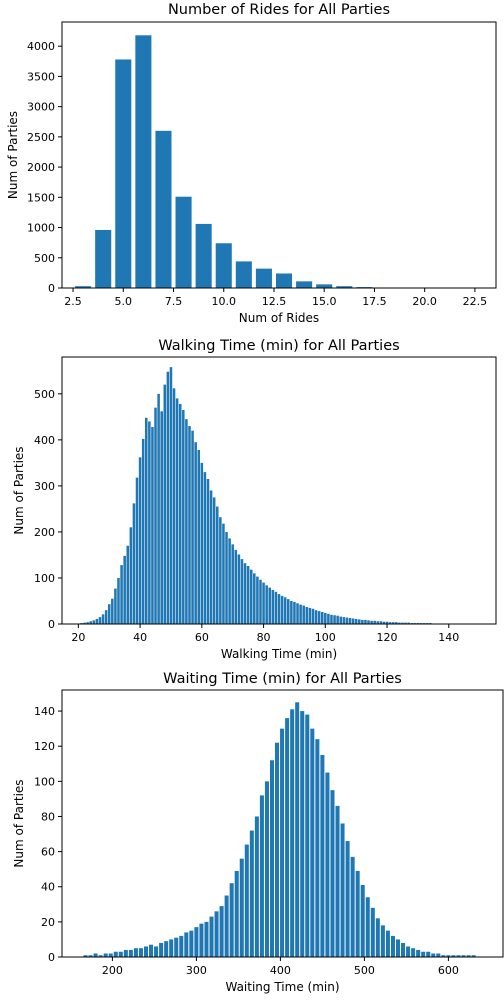 Image resolution: width=504 pixels, height=1007 pixels. What do you see at coordinates (44, 578) in the screenshot?
I see `y-tick-label: 100` at bounding box center [44, 578].